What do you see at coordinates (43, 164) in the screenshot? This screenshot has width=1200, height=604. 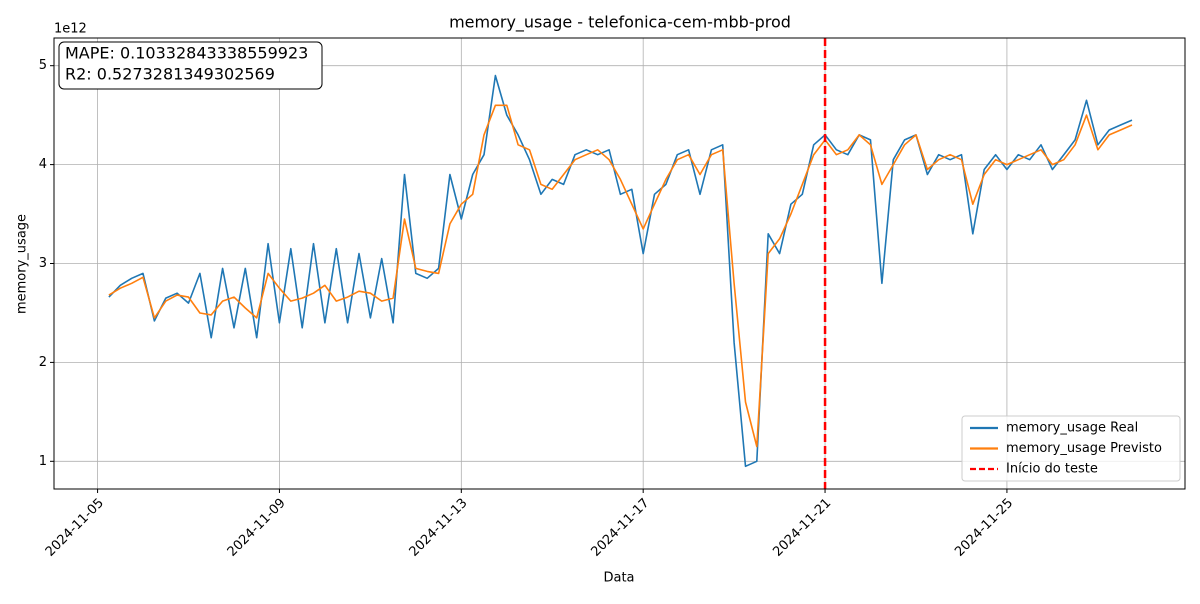 I see `y-tick-label: 4` at bounding box center [43, 164].